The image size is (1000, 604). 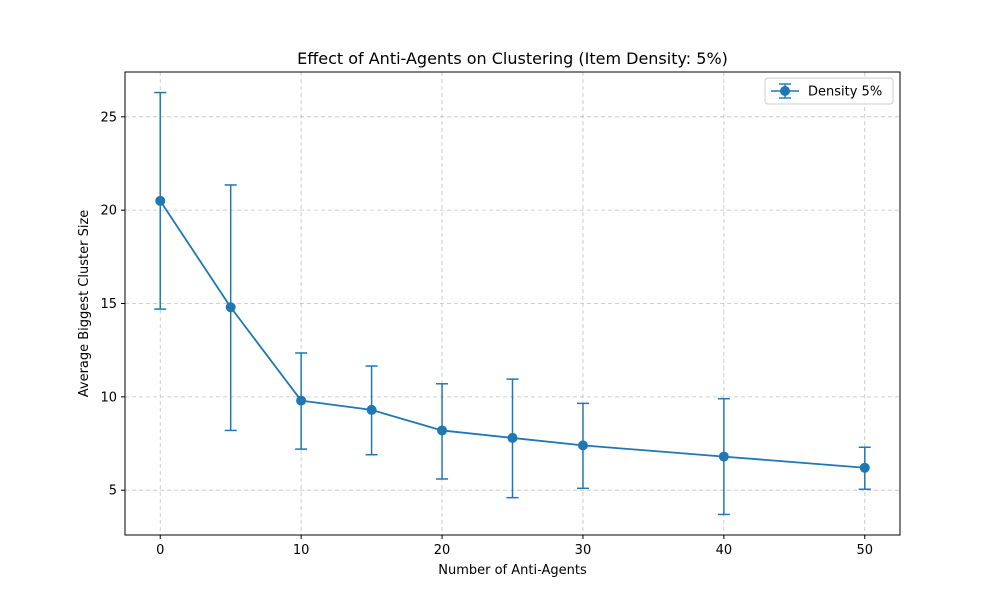 What do you see at coordinates (108, 117) in the screenshot?
I see `y-tick-label: 25` at bounding box center [108, 117].